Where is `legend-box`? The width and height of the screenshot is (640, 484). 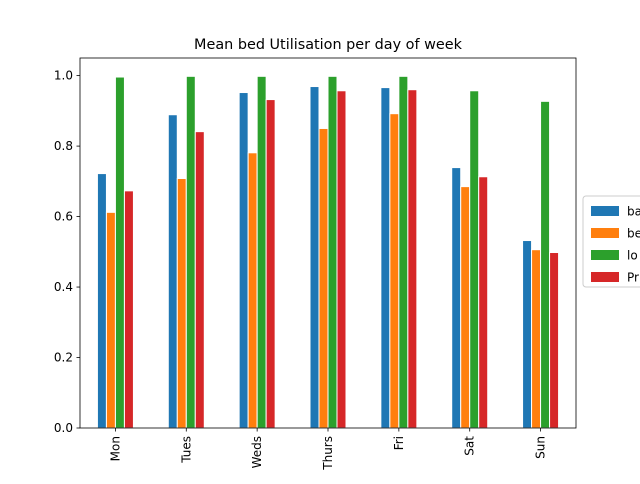
legend-box is located at coordinates (611, 241).